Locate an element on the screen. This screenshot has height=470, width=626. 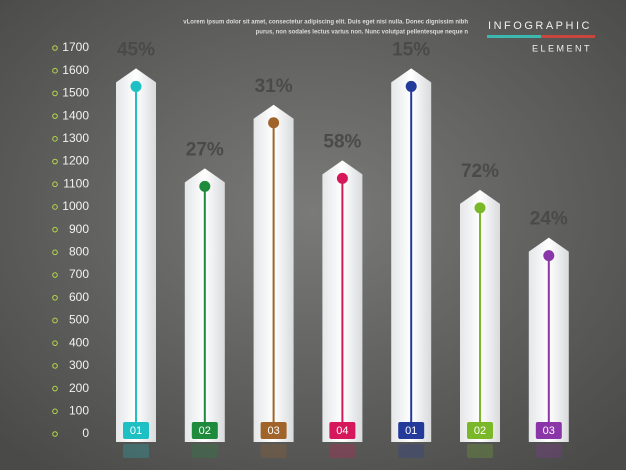
y-tick-label: 1000 is located at coordinates (75, 206).